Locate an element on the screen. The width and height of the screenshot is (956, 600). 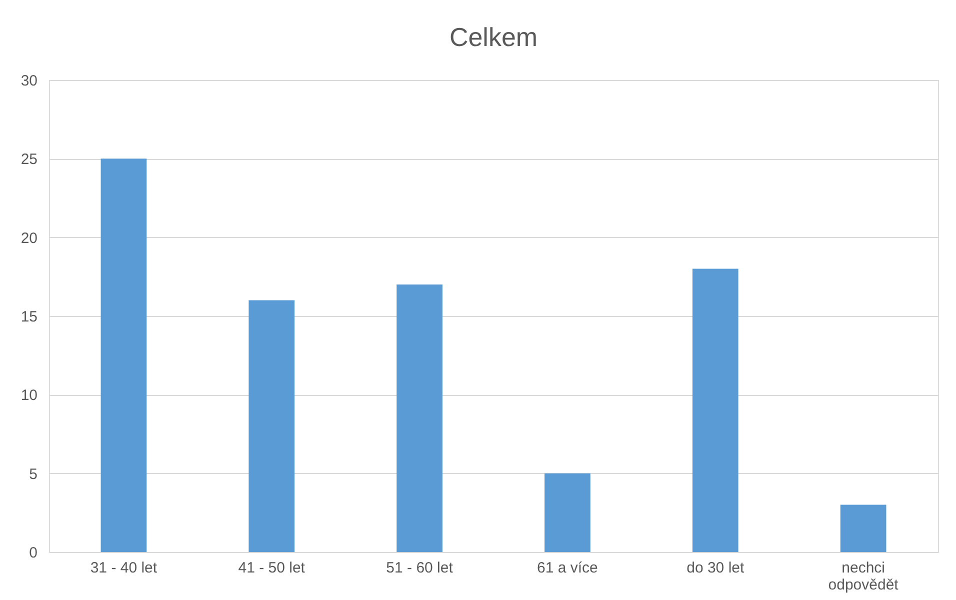
y-tick-label: 30 is located at coordinates (29, 81).